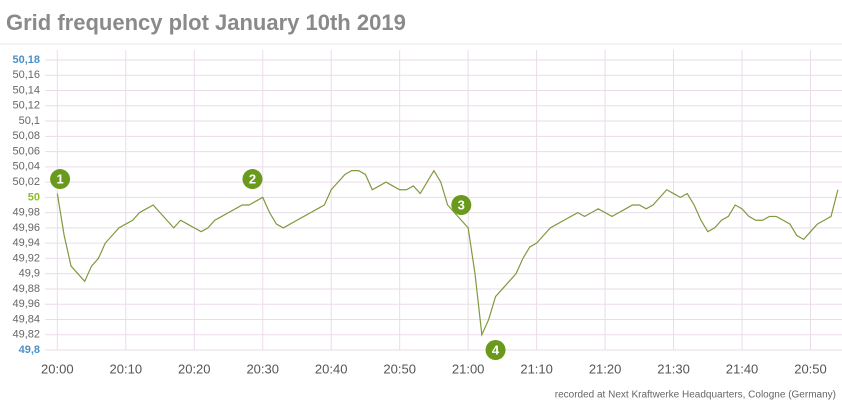 This screenshot has height=400, width=842. What do you see at coordinates (673, 368) in the screenshot?
I see `x-tick-label: 21:30` at bounding box center [673, 368].